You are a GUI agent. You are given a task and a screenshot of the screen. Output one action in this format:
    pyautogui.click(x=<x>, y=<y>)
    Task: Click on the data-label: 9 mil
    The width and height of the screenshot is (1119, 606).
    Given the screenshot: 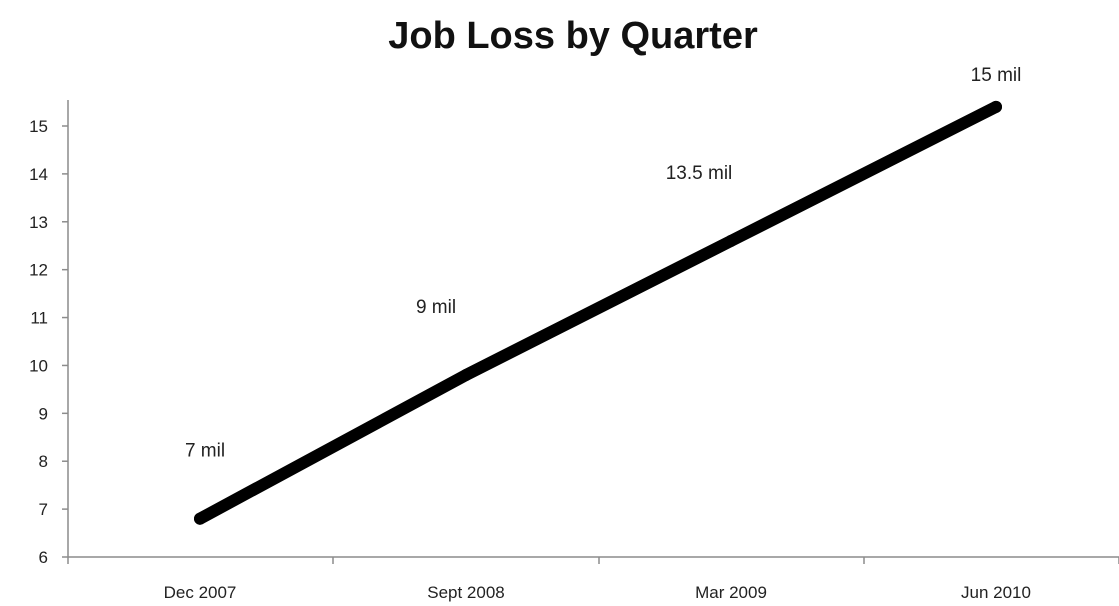 What is the action you would take?
    pyautogui.click(x=436, y=307)
    